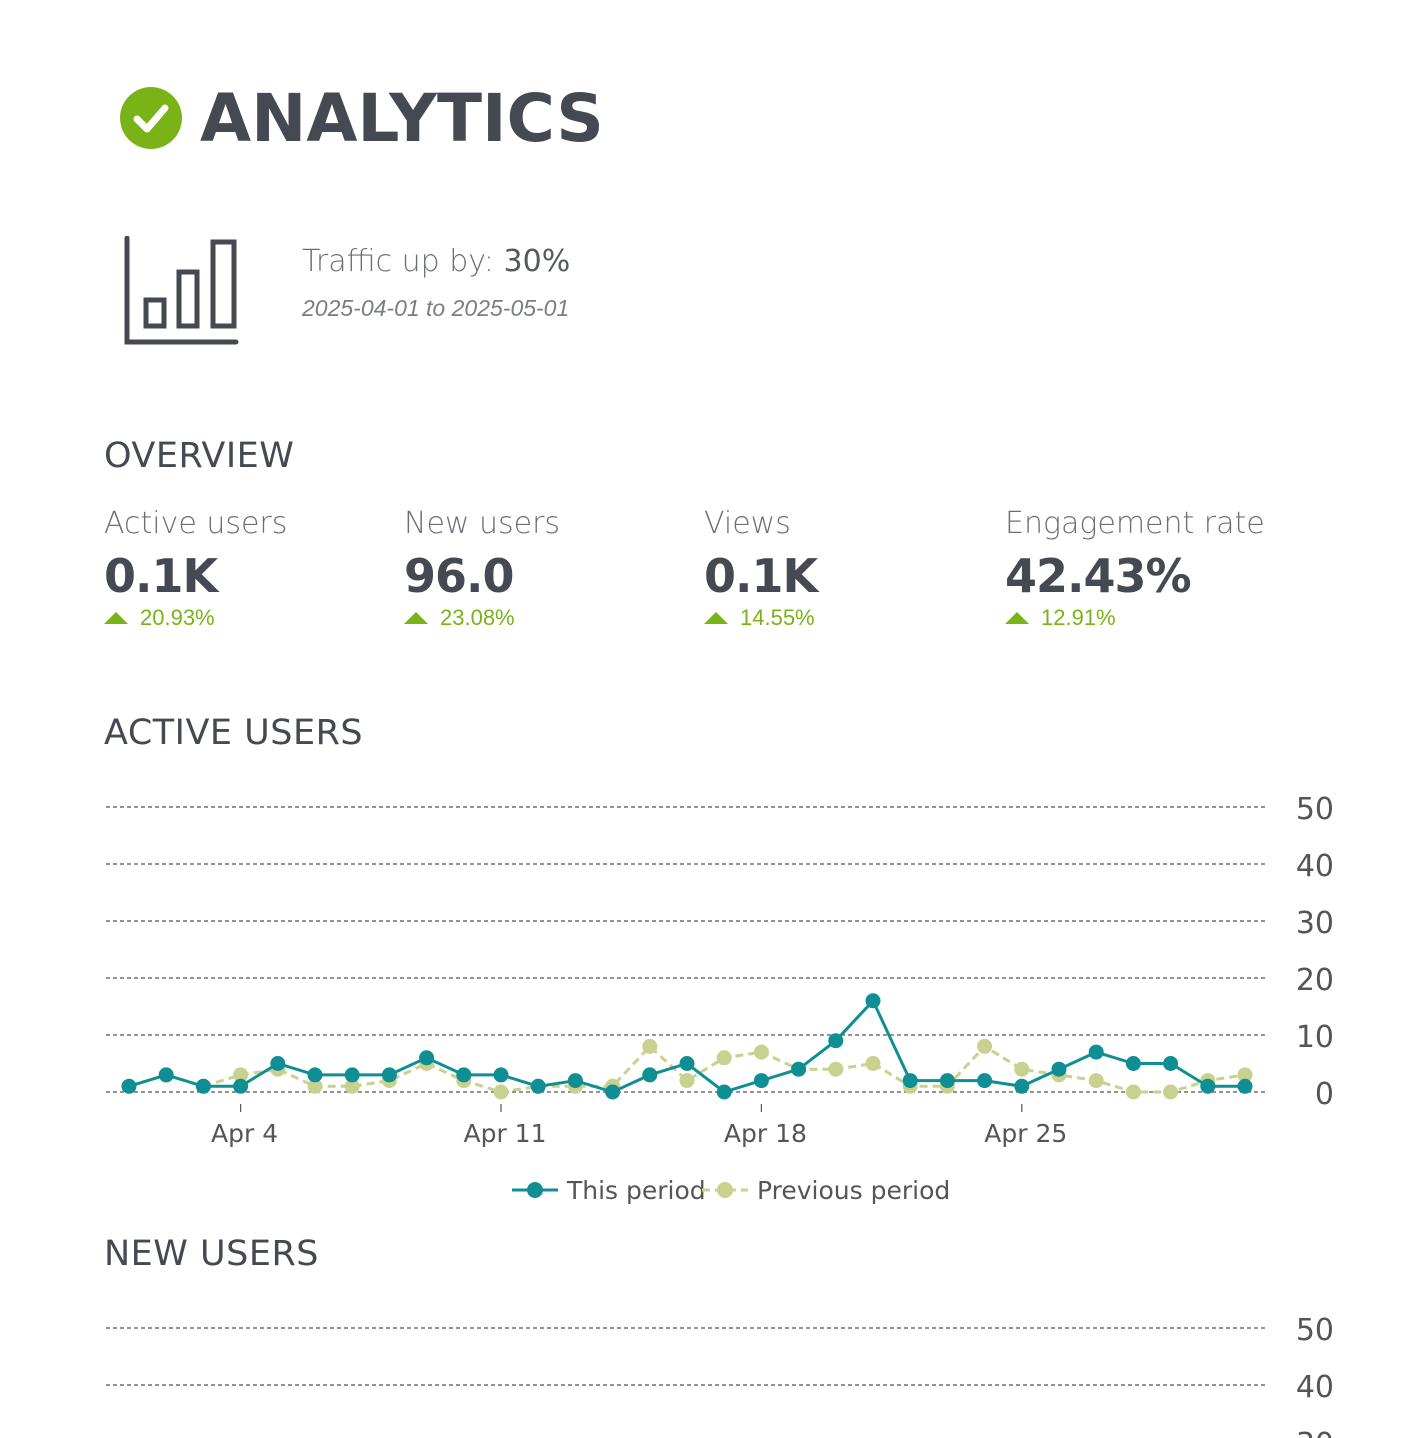 The image size is (1418, 1438). What do you see at coordinates (1098, 576) in the screenshot?
I see `metric-value: 42.43%` at bounding box center [1098, 576].